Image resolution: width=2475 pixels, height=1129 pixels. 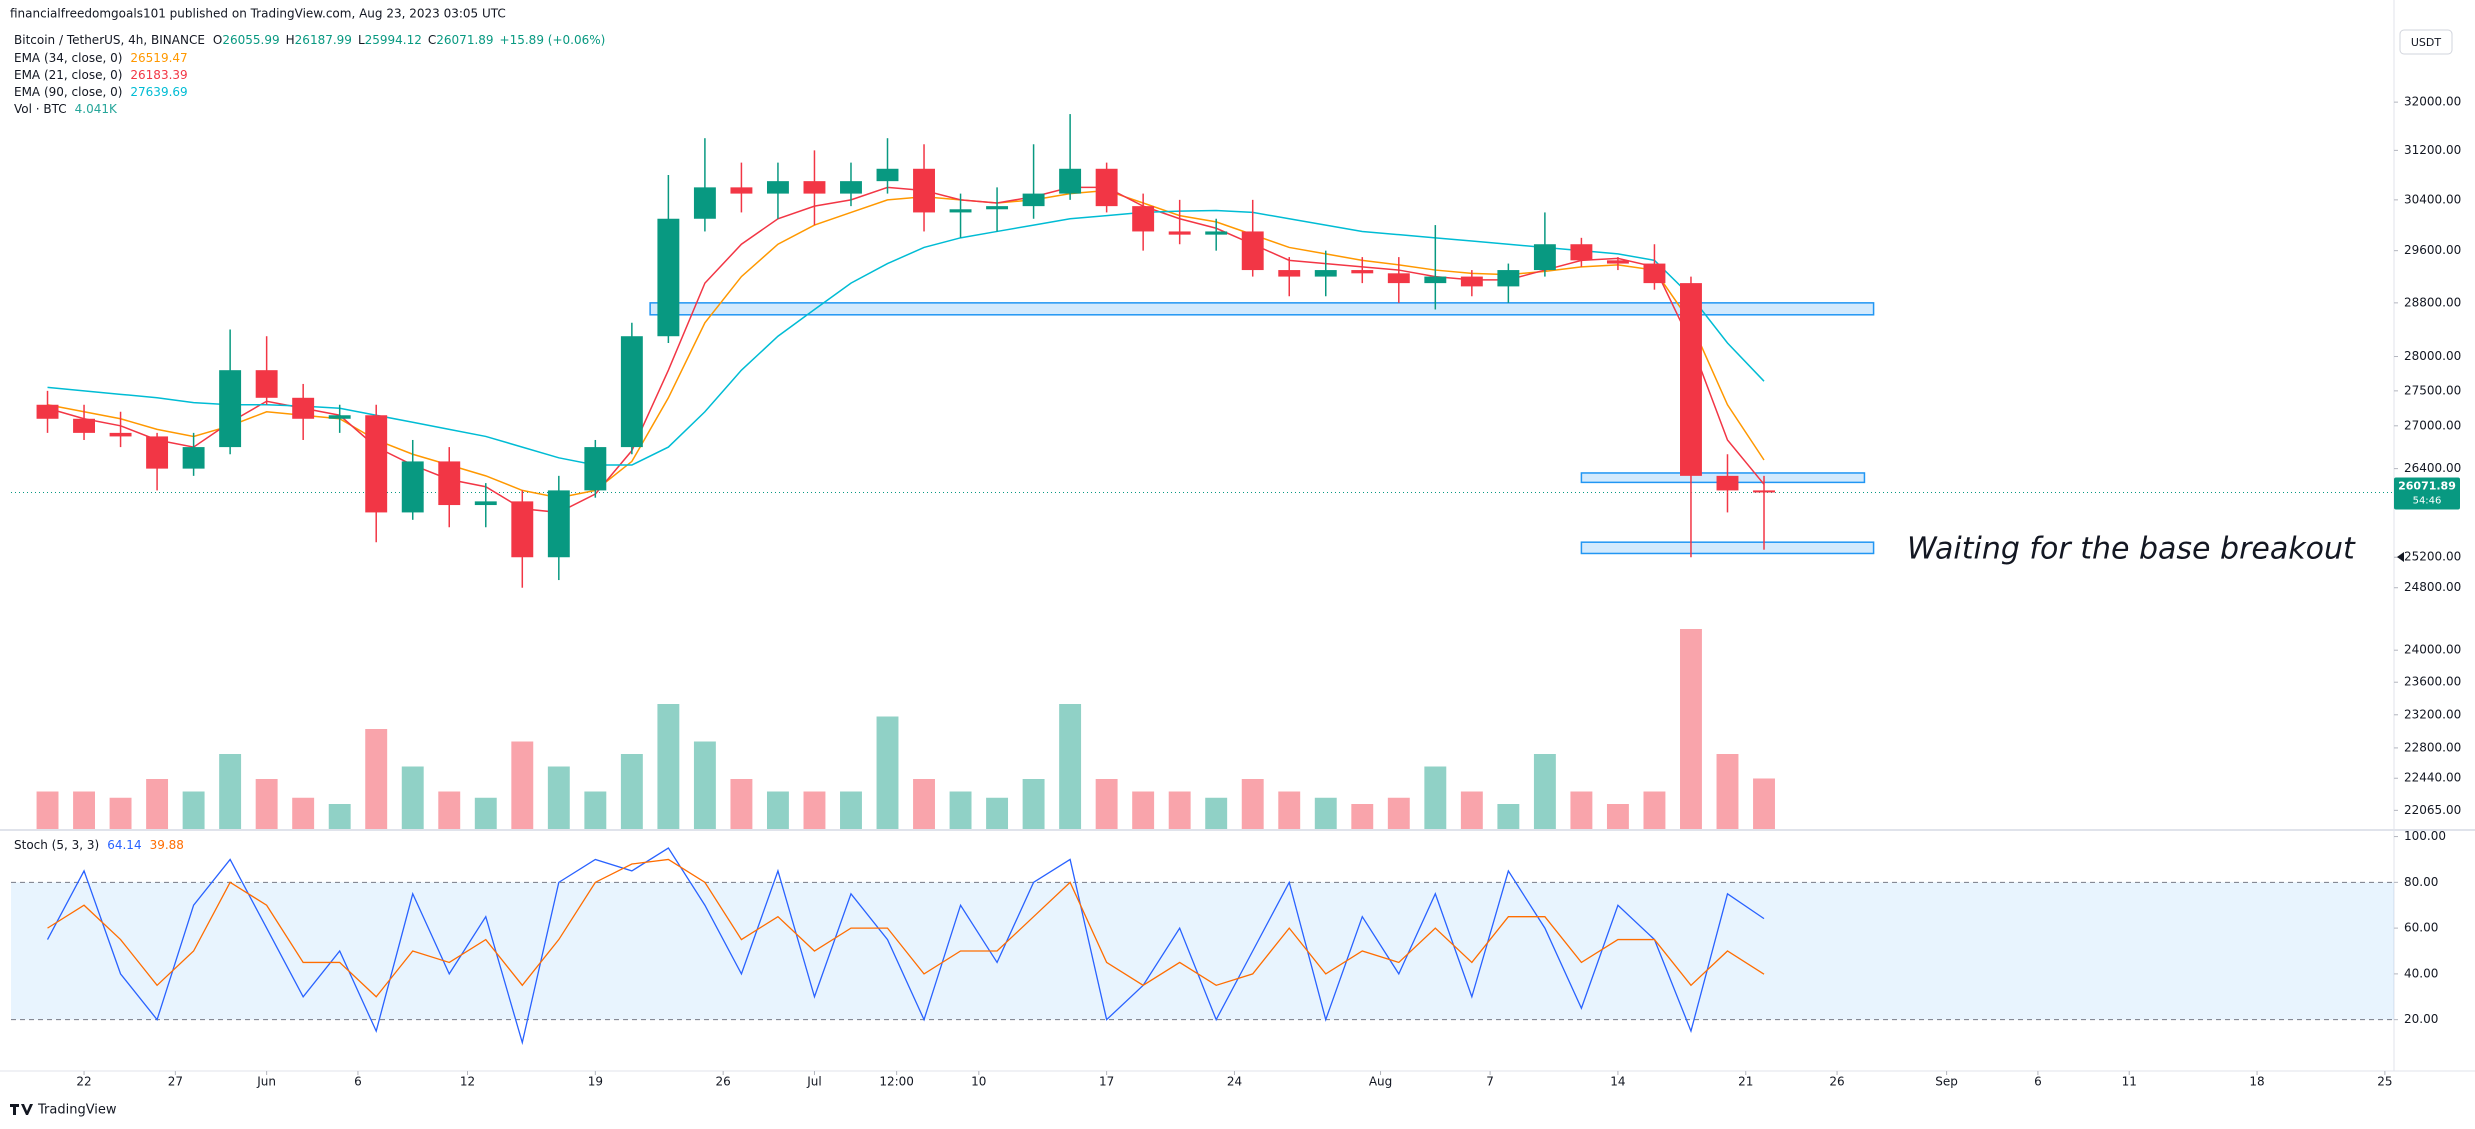 What do you see at coordinates (2432, 250) in the screenshot?
I see `y-tick-label: 29600.00` at bounding box center [2432, 250].